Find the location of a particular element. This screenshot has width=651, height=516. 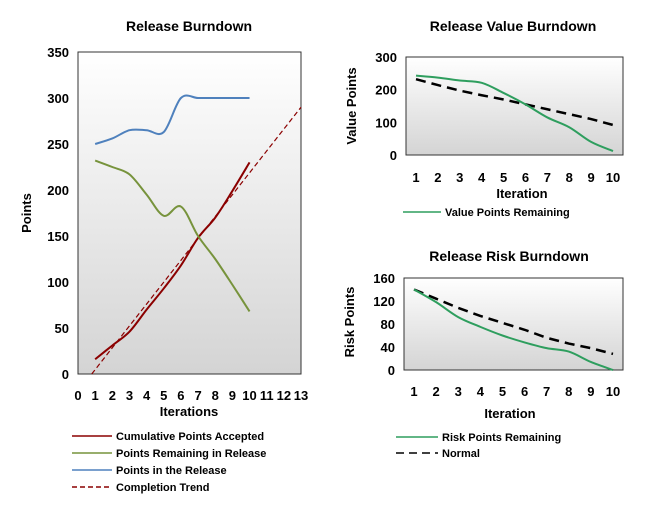

y-tick-label: 80 is located at coordinates (388, 324).